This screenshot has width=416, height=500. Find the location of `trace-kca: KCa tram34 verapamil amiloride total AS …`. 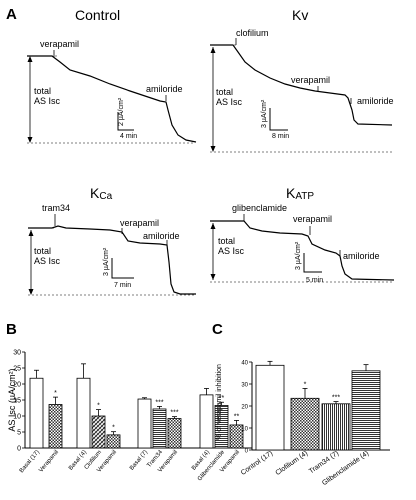

trace-kca: KCa tram34 verapamil amiloride total AS … is located at coordinates (112, 240).